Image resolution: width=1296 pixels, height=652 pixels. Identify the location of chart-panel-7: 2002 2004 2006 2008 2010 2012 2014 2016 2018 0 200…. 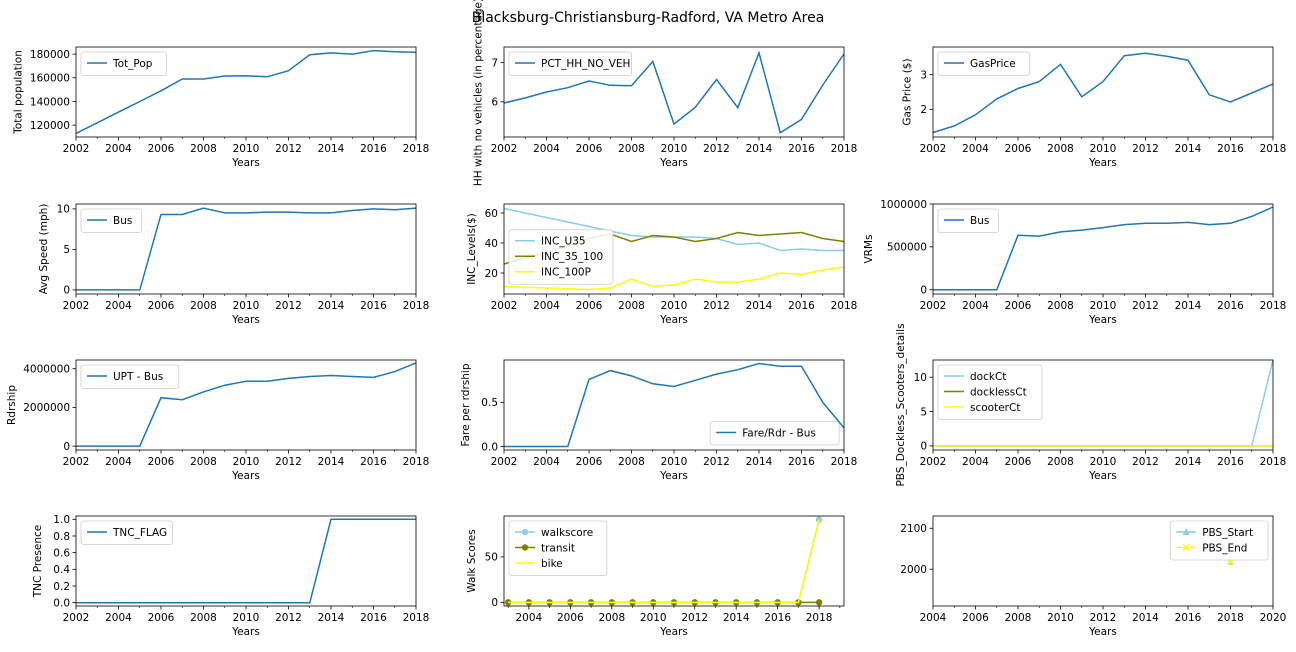
(217, 420).